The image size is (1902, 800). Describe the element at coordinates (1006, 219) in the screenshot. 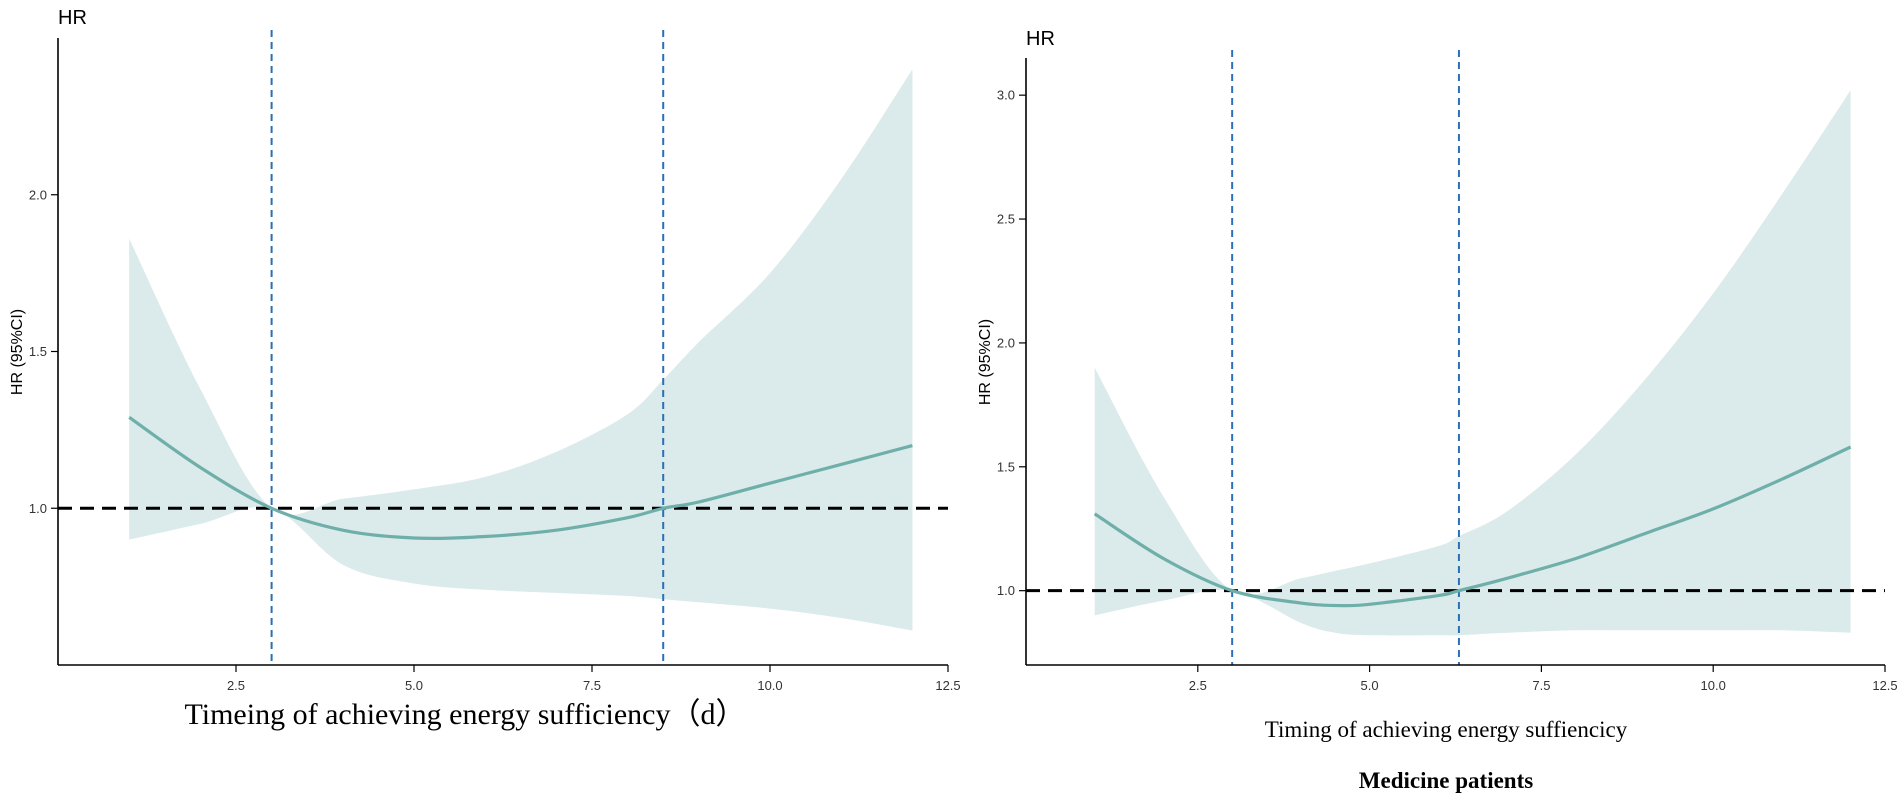

I see `y-tick-label: 2.5` at that location.